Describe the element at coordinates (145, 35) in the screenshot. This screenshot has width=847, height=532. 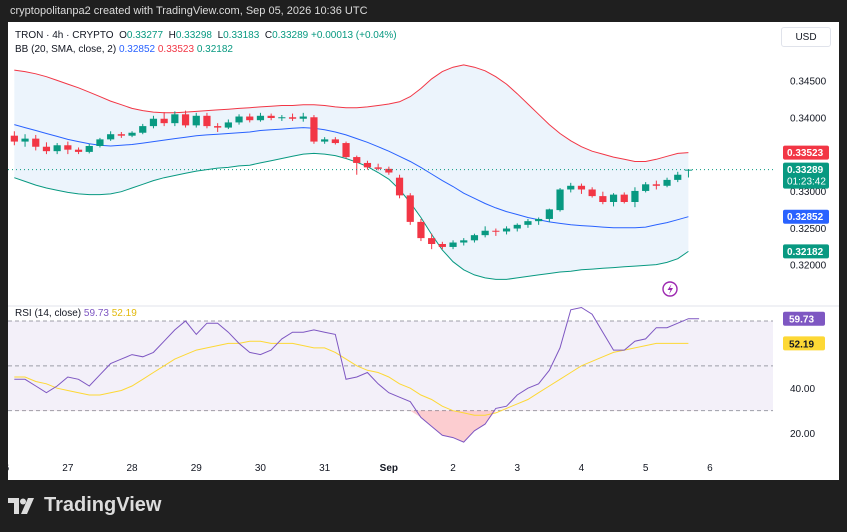
I see `open-value: 0.33277` at that location.